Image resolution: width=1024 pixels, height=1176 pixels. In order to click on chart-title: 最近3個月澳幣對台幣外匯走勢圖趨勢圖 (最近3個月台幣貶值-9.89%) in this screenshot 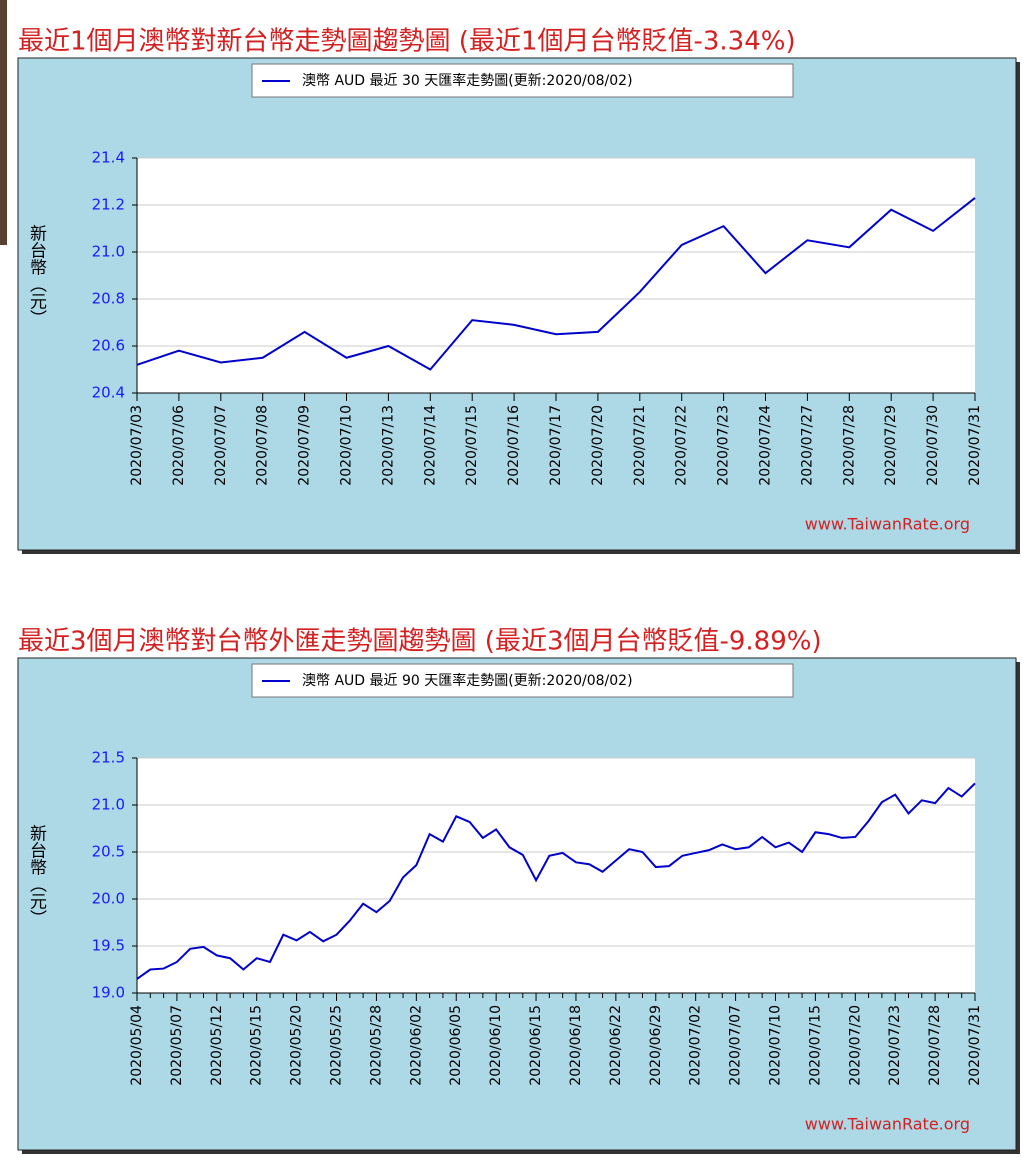, I will do `click(420, 642)`.